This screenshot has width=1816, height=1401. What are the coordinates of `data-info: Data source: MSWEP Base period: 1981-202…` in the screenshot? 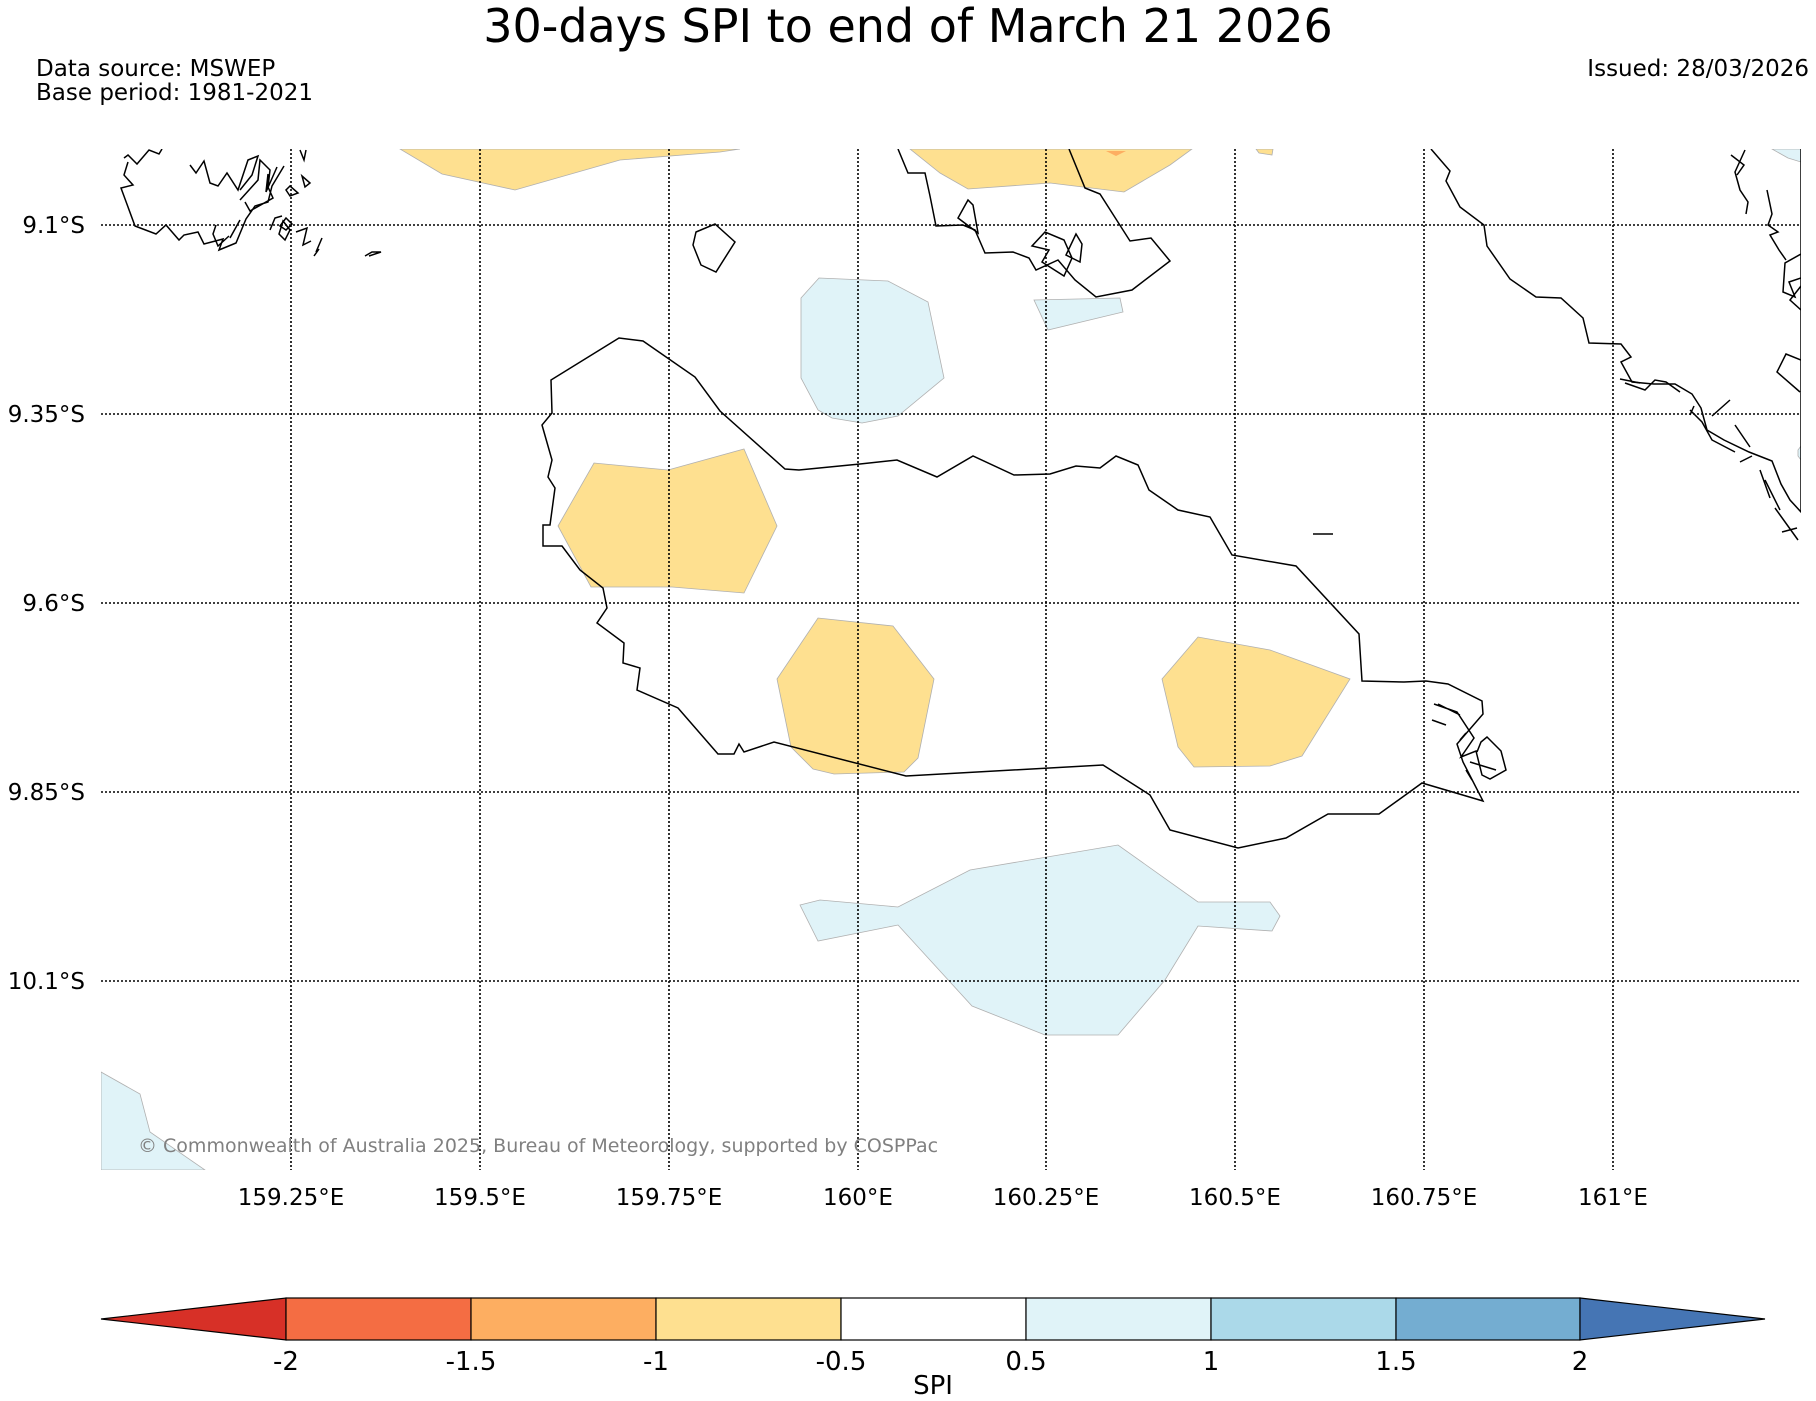 It's located at (174, 81).